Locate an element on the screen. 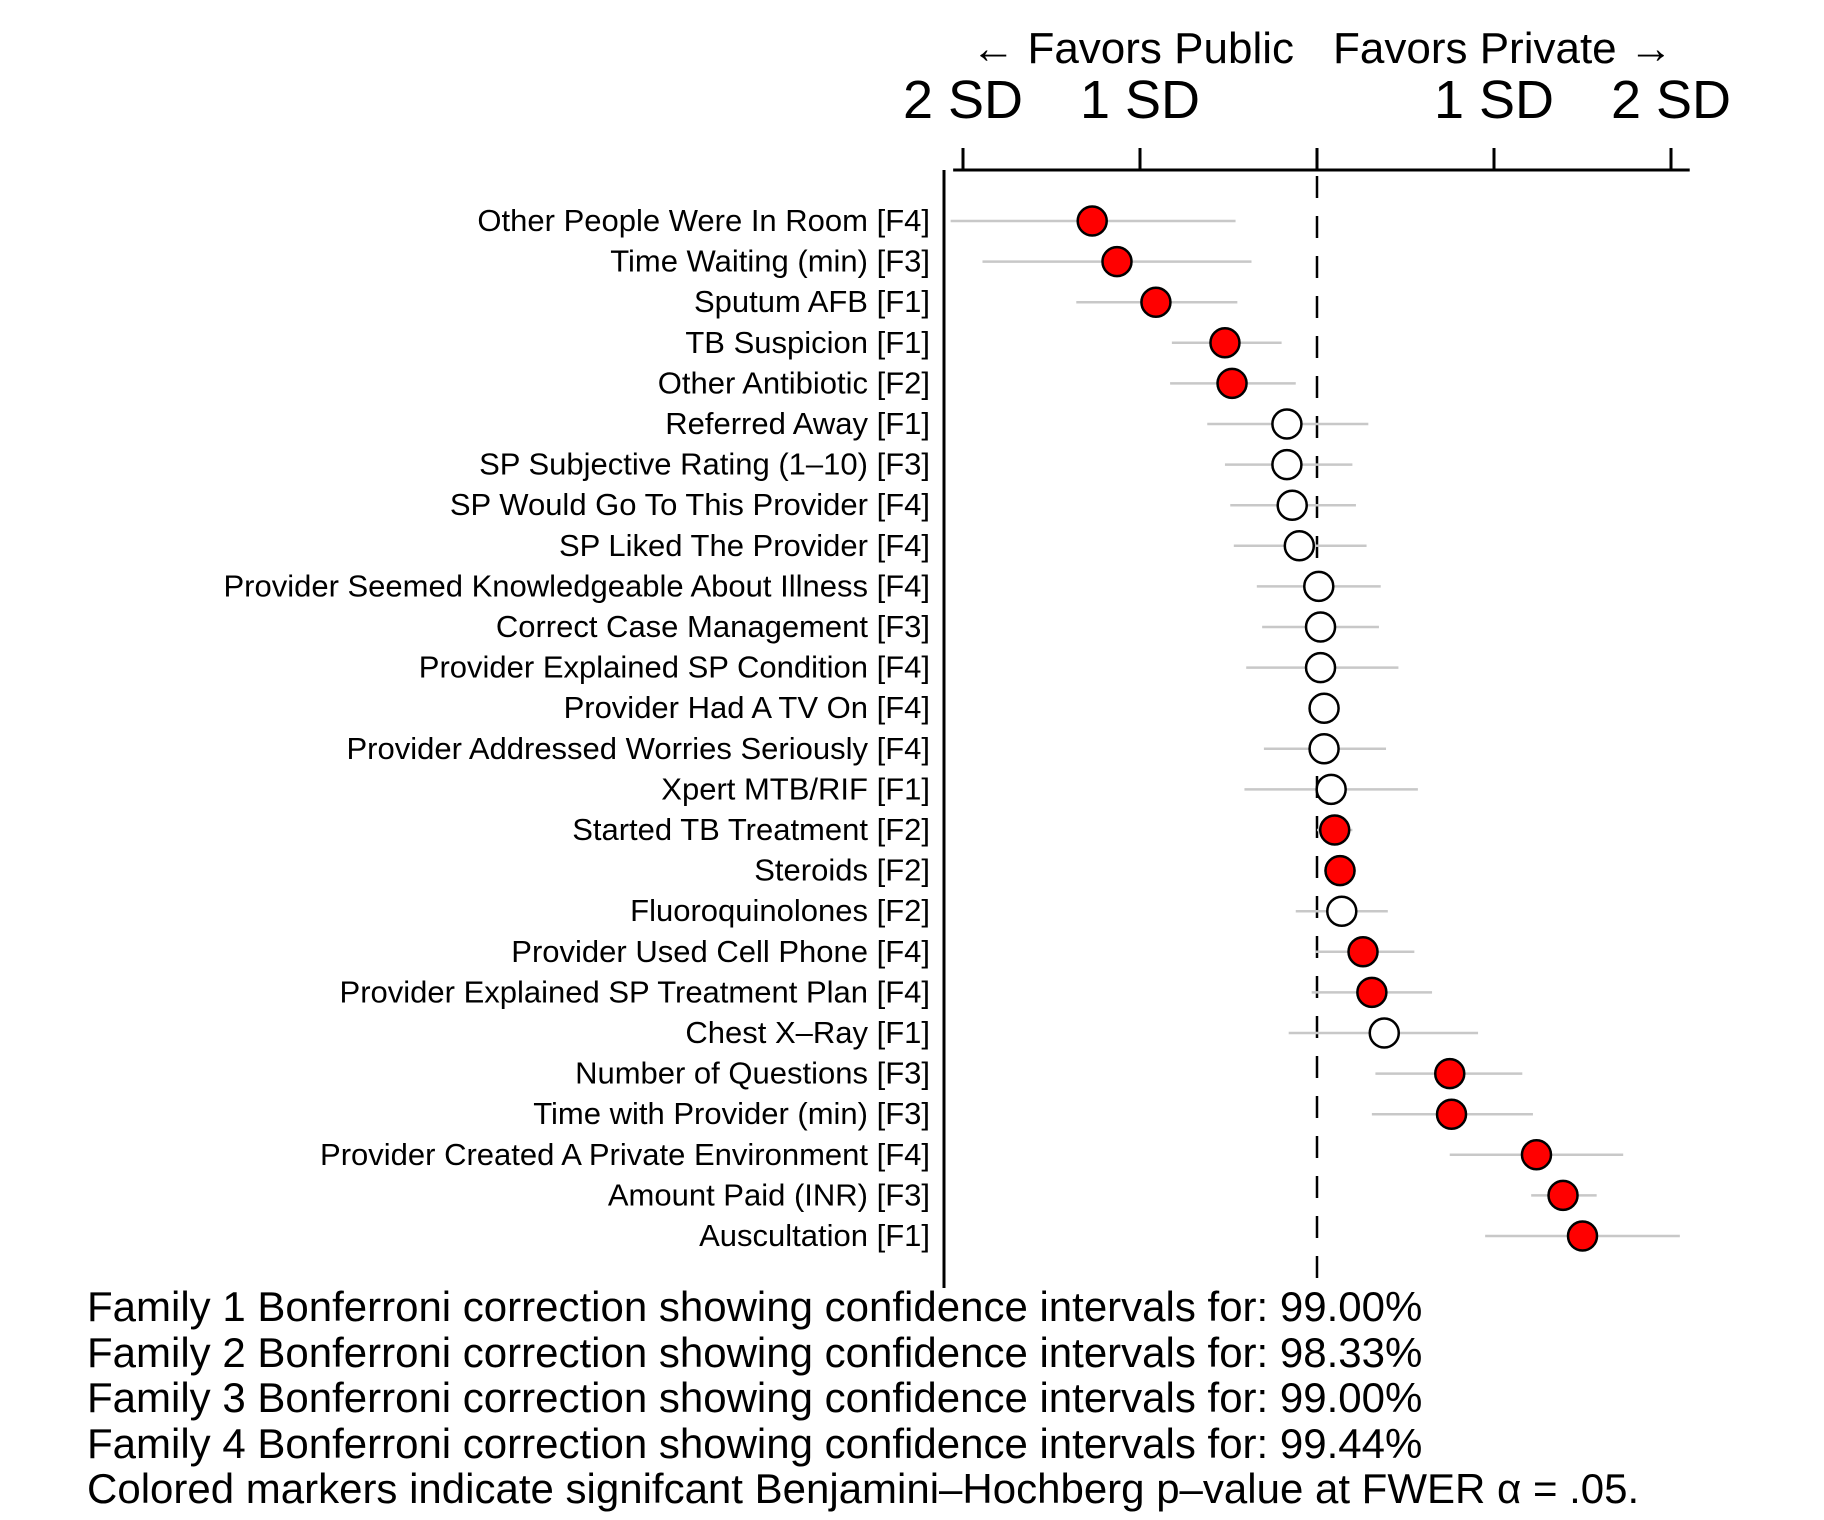 The image size is (1824, 1520). x-tick-label-0: 2 SD is located at coordinates (963, 100).